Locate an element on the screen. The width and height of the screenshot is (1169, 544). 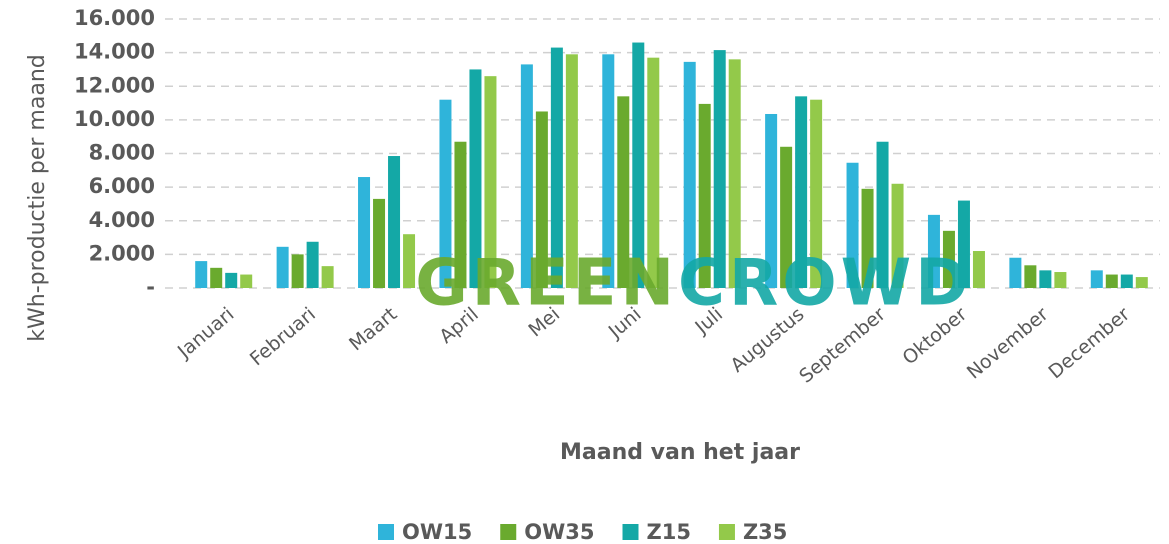
y-tick-label: 6.000 is located at coordinates (122, 186).